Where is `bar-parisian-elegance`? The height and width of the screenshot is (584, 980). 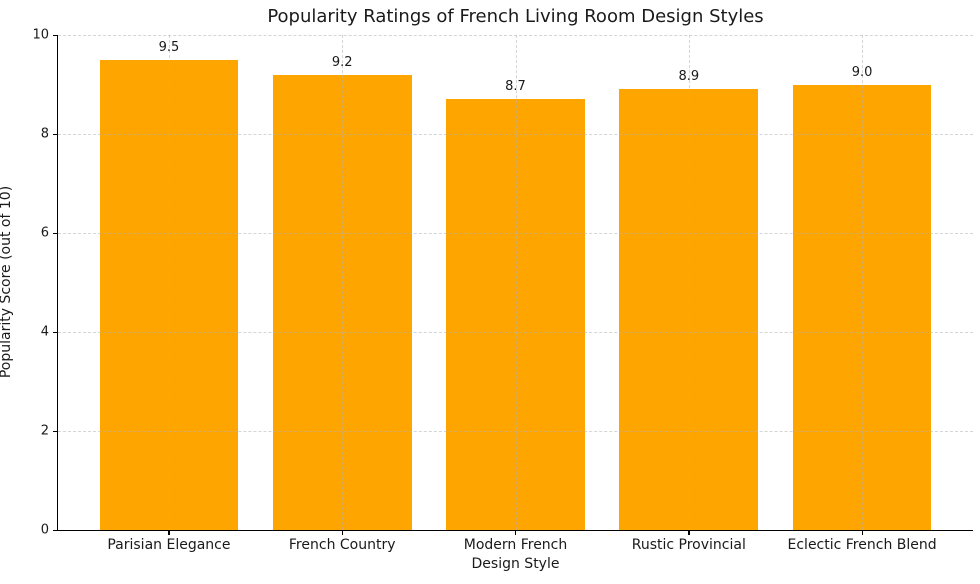
bar-parisian-elegance is located at coordinates (169, 294).